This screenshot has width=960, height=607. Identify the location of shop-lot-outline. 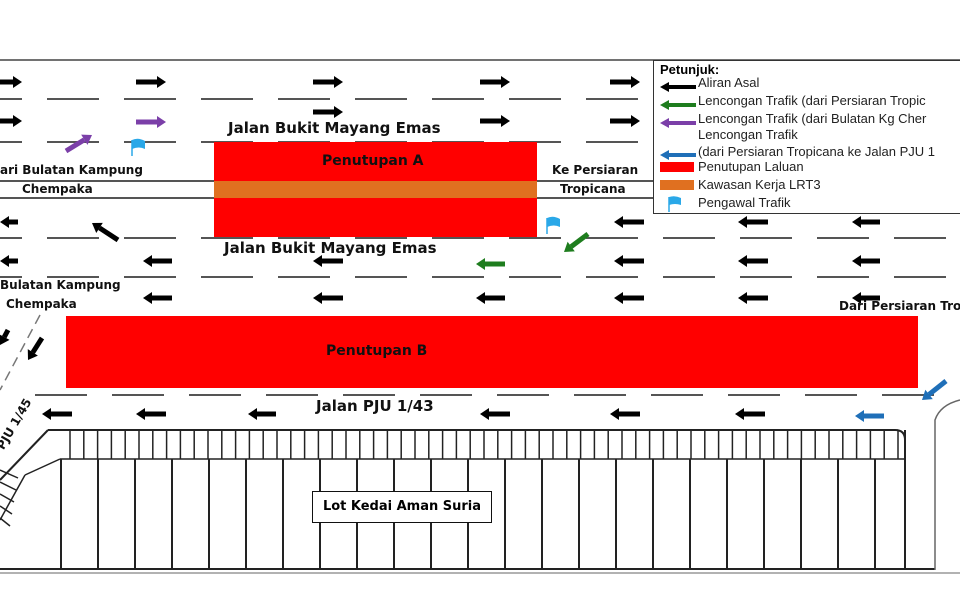
(477, 444).